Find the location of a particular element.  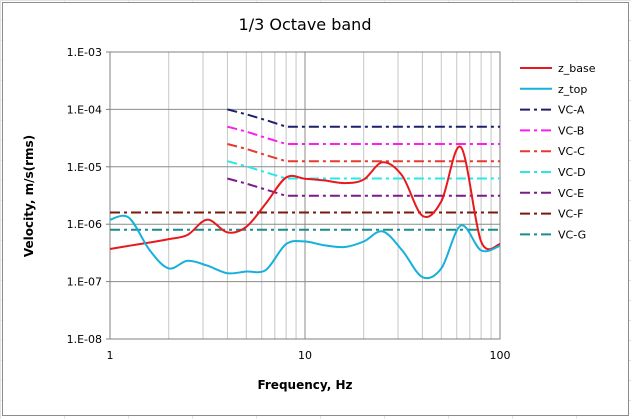

legend: z_base z_top VC-A VC-B VC-C VC-D VC-E VC-F VC-G is located at coordinates (558, 151).